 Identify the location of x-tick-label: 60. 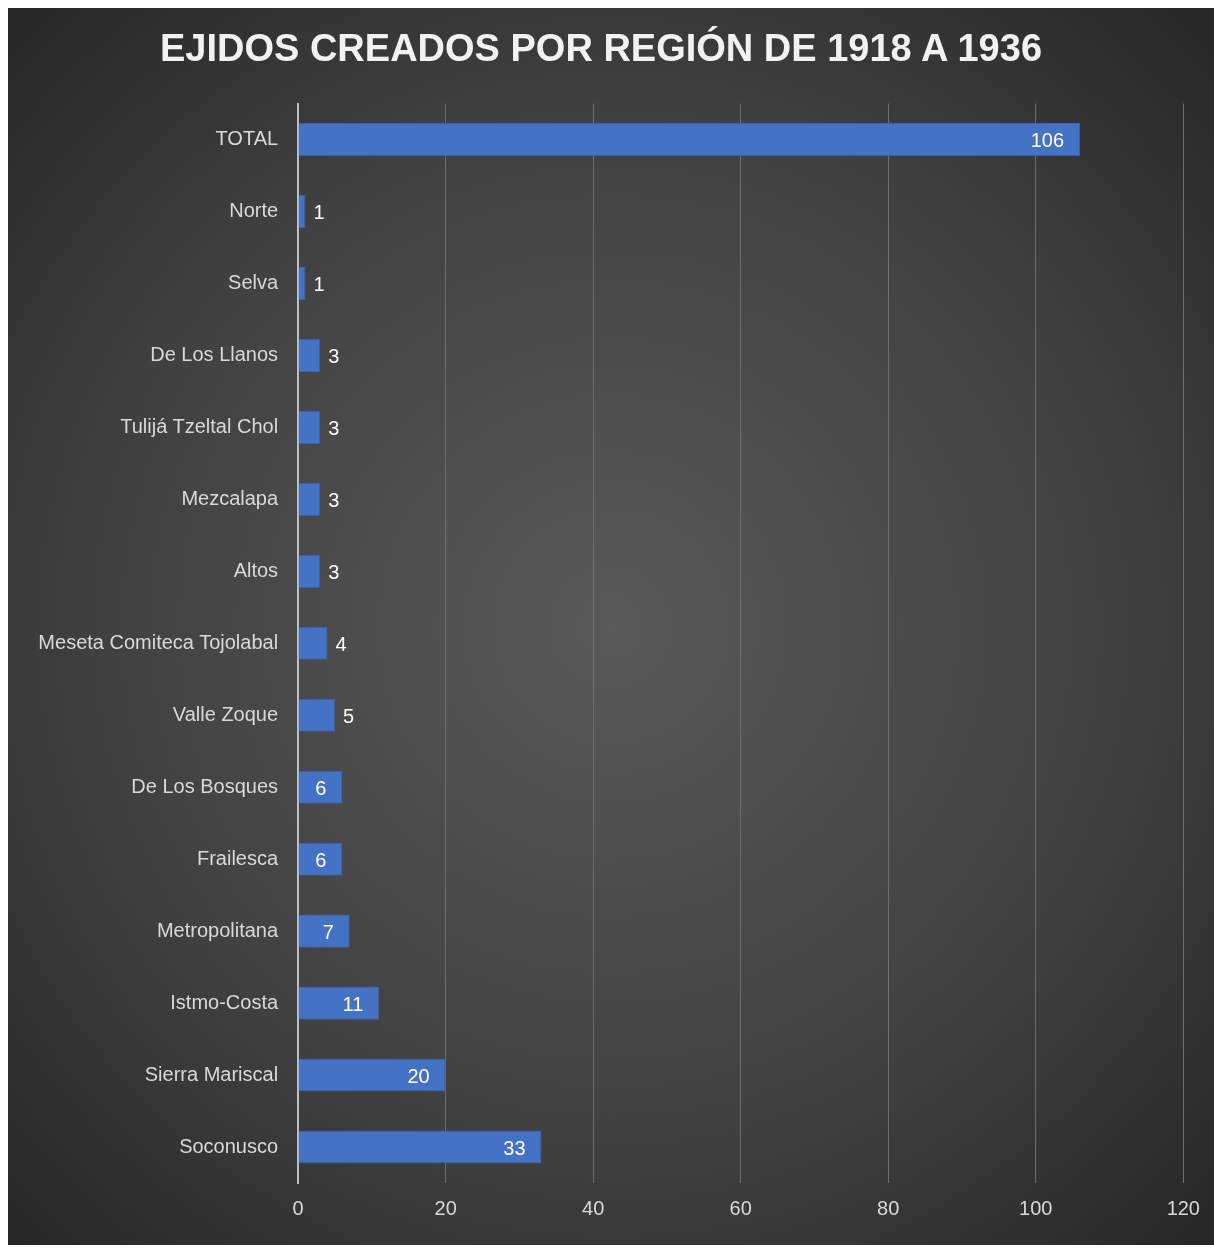
(740, 1207).